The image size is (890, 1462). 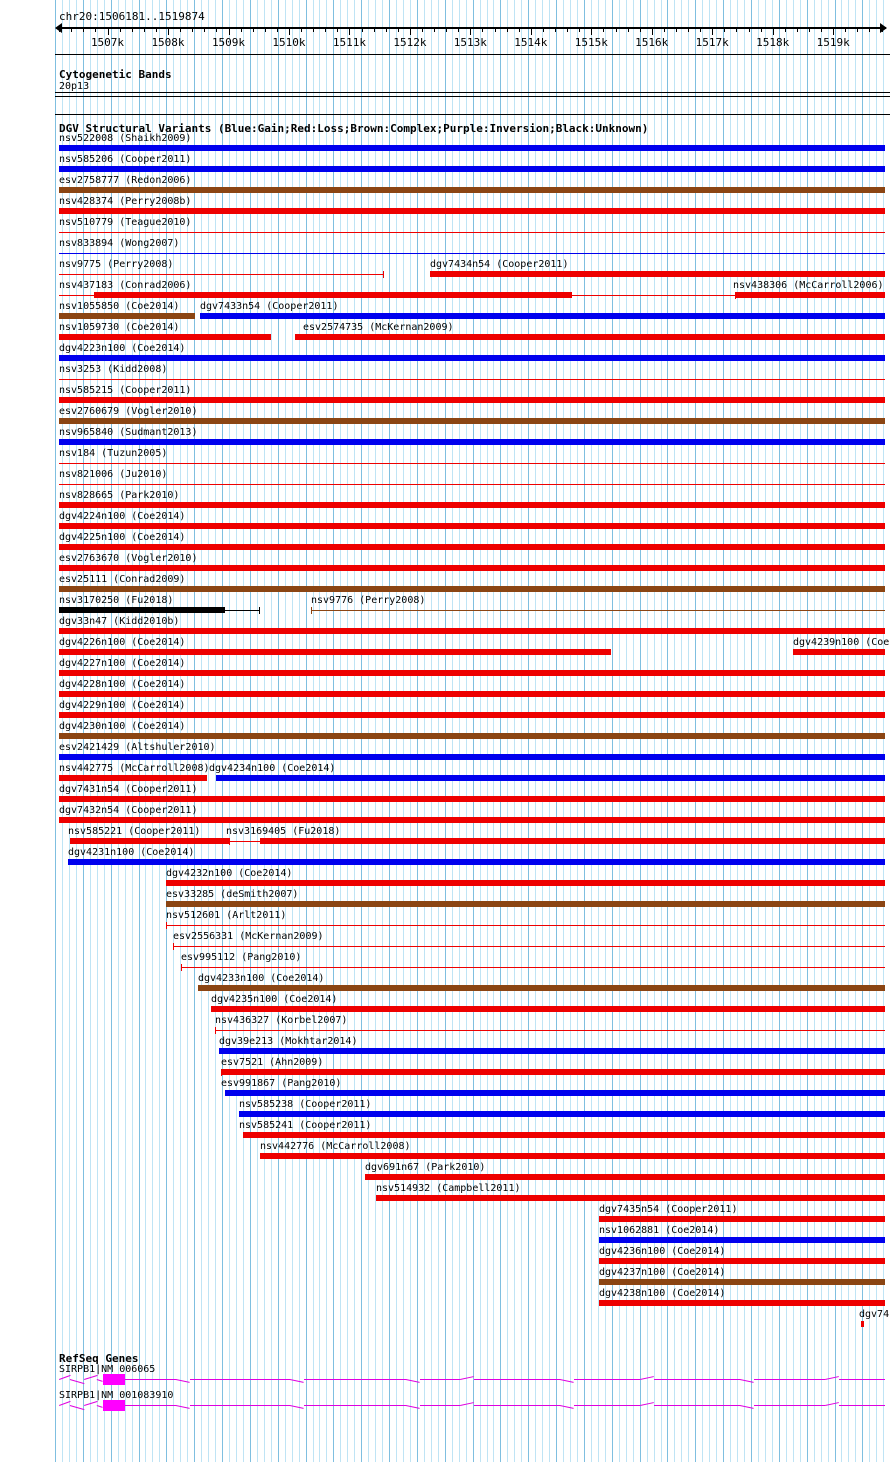 I want to click on dgv-row: dgv33n47 (Kidd2010b), so click(x=445, y=626).